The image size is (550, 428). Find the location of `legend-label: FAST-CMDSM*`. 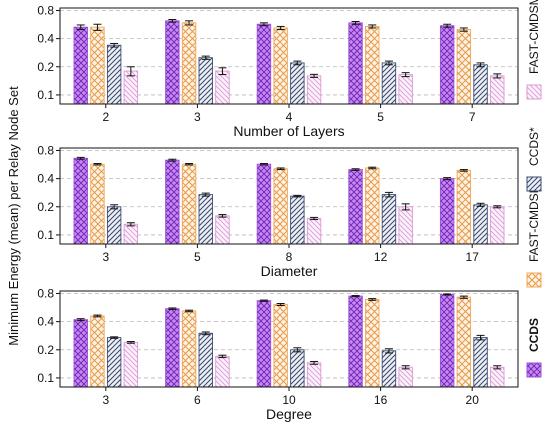

legend-label: FAST-CMDSM* is located at coordinates (534, 37).